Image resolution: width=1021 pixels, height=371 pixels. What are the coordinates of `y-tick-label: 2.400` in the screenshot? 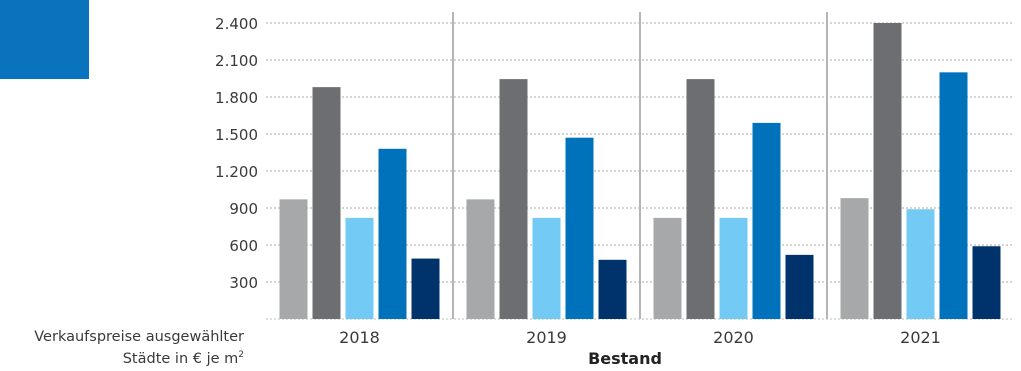 It's located at (236, 24).